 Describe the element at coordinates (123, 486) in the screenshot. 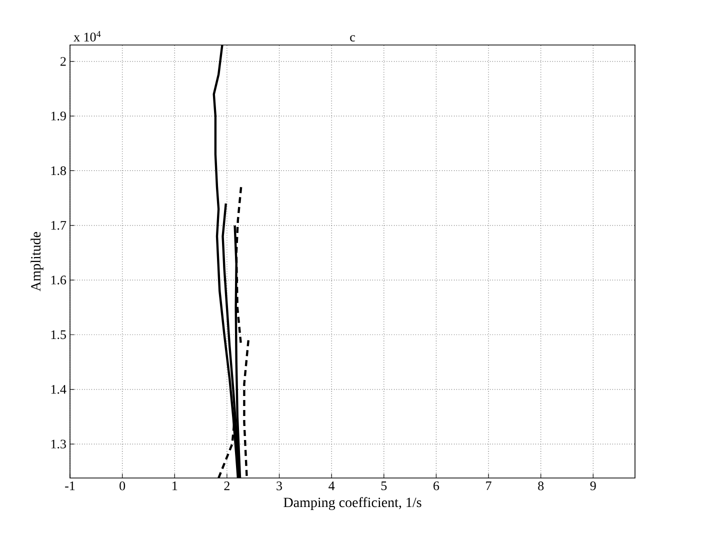

I see `x-tick-label: 0` at that location.